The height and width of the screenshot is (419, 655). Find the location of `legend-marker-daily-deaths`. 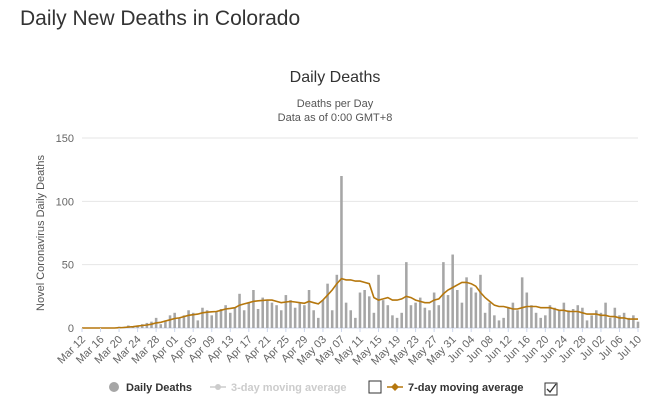

legend-marker-daily-deaths is located at coordinates (114, 387).